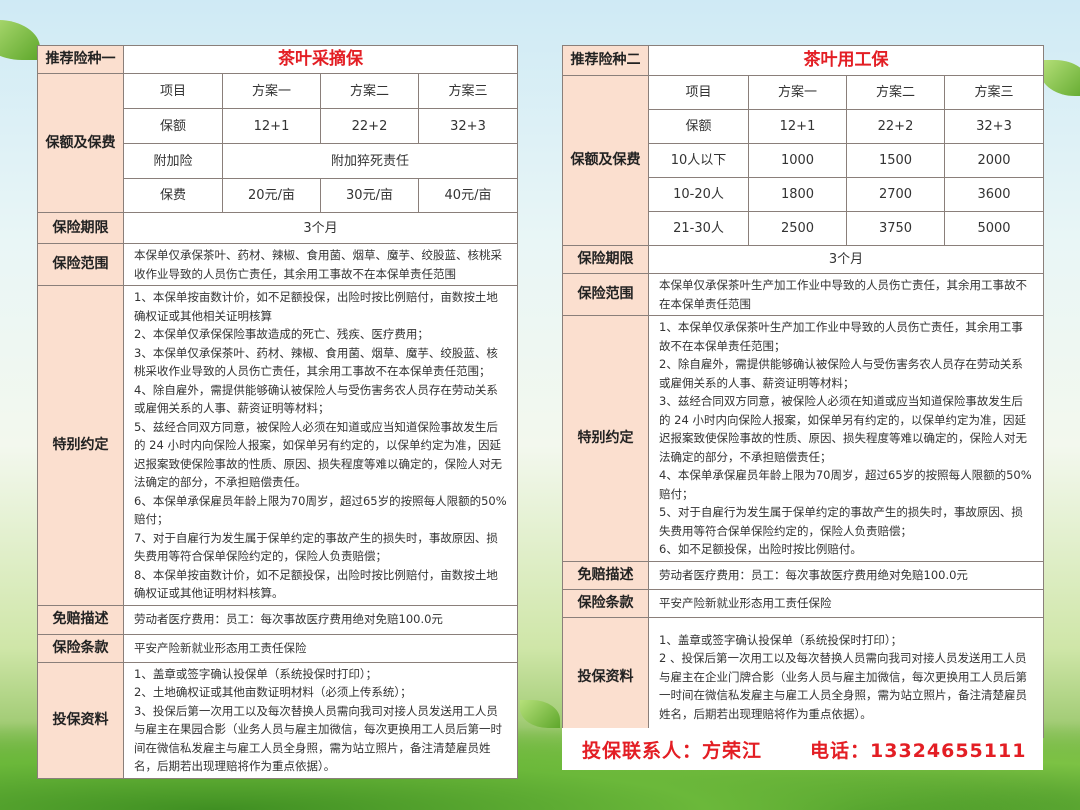  I want to click on plan-title: 茶叶用工保, so click(846, 60).